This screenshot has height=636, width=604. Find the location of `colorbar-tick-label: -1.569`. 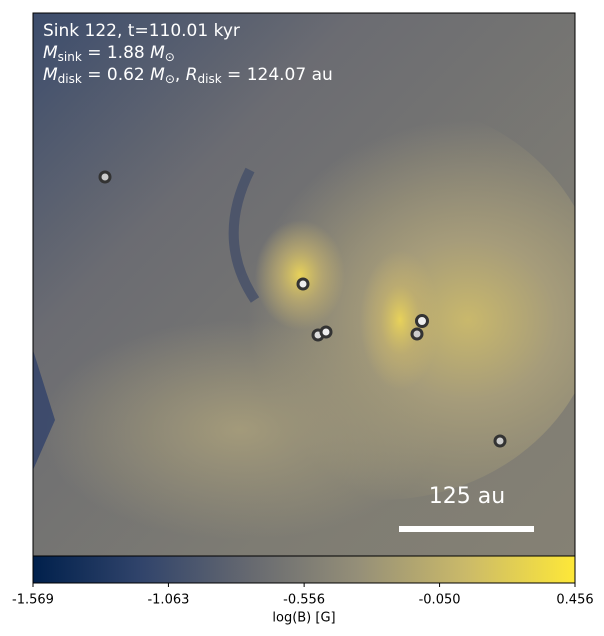

colorbar-tick-label: -1.569 is located at coordinates (33, 600).